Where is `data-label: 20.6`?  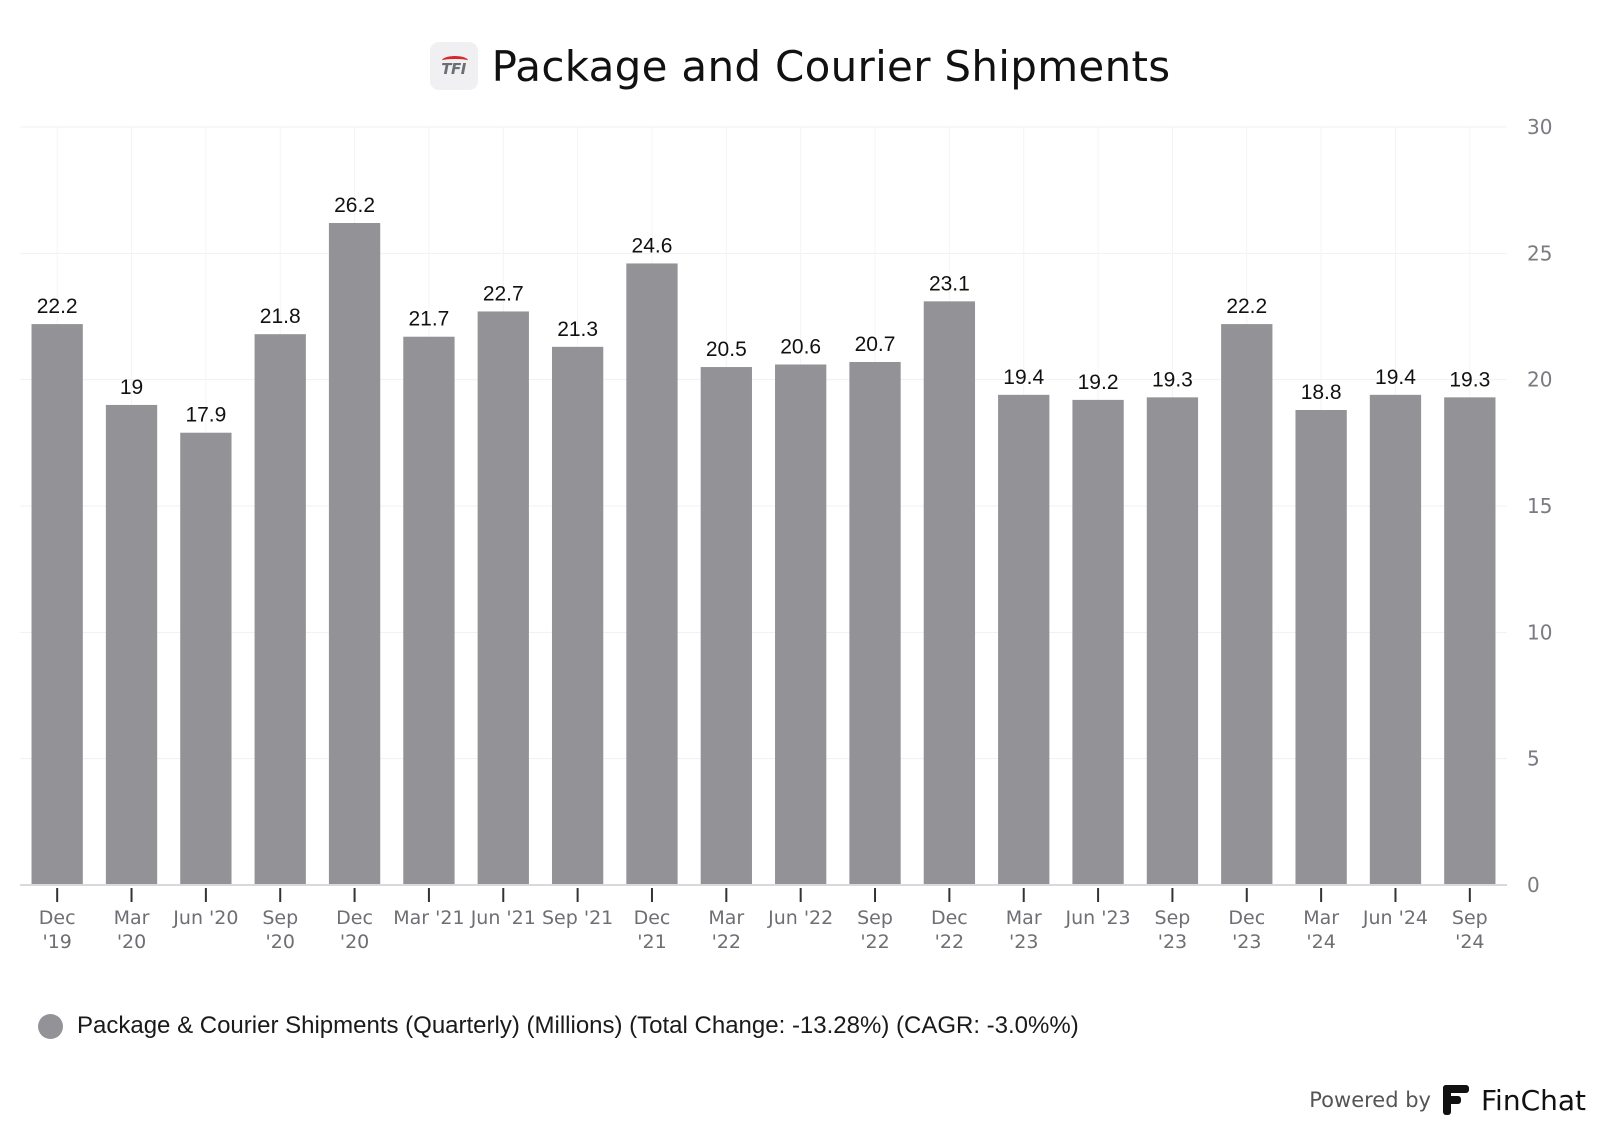
data-label: 20.6 is located at coordinates (800, 347).